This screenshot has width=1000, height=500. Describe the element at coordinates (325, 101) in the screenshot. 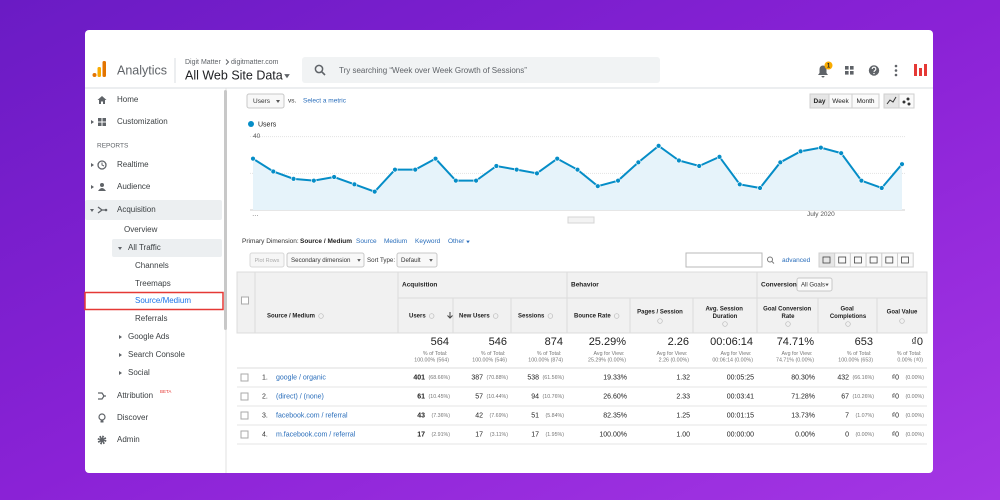

I see `compare-metric-link: Select a metric` at that location.